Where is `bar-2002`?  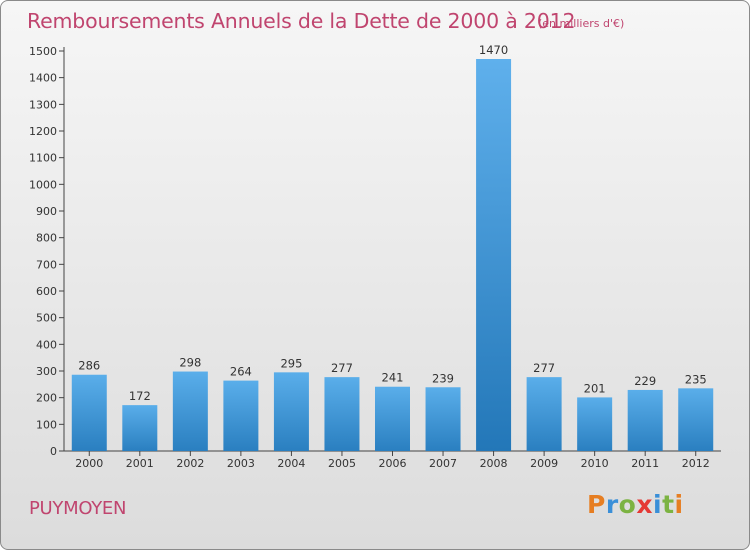
bar-2002 is located at coordinates (190, 411).